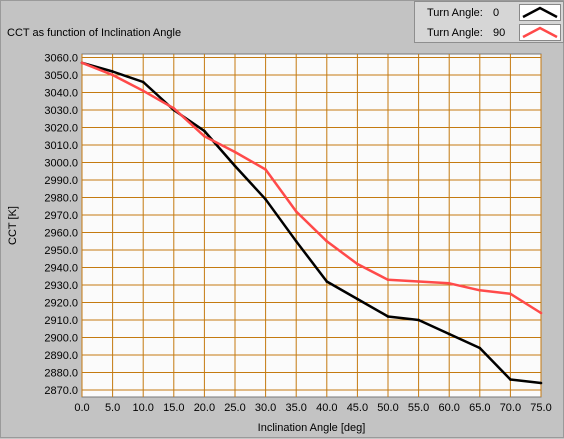 This screenshot has width=564, height=439. Describe the element at coordinates (61, 374) in the screenshot. I see `y-tick-label: 2880.0` at that location.